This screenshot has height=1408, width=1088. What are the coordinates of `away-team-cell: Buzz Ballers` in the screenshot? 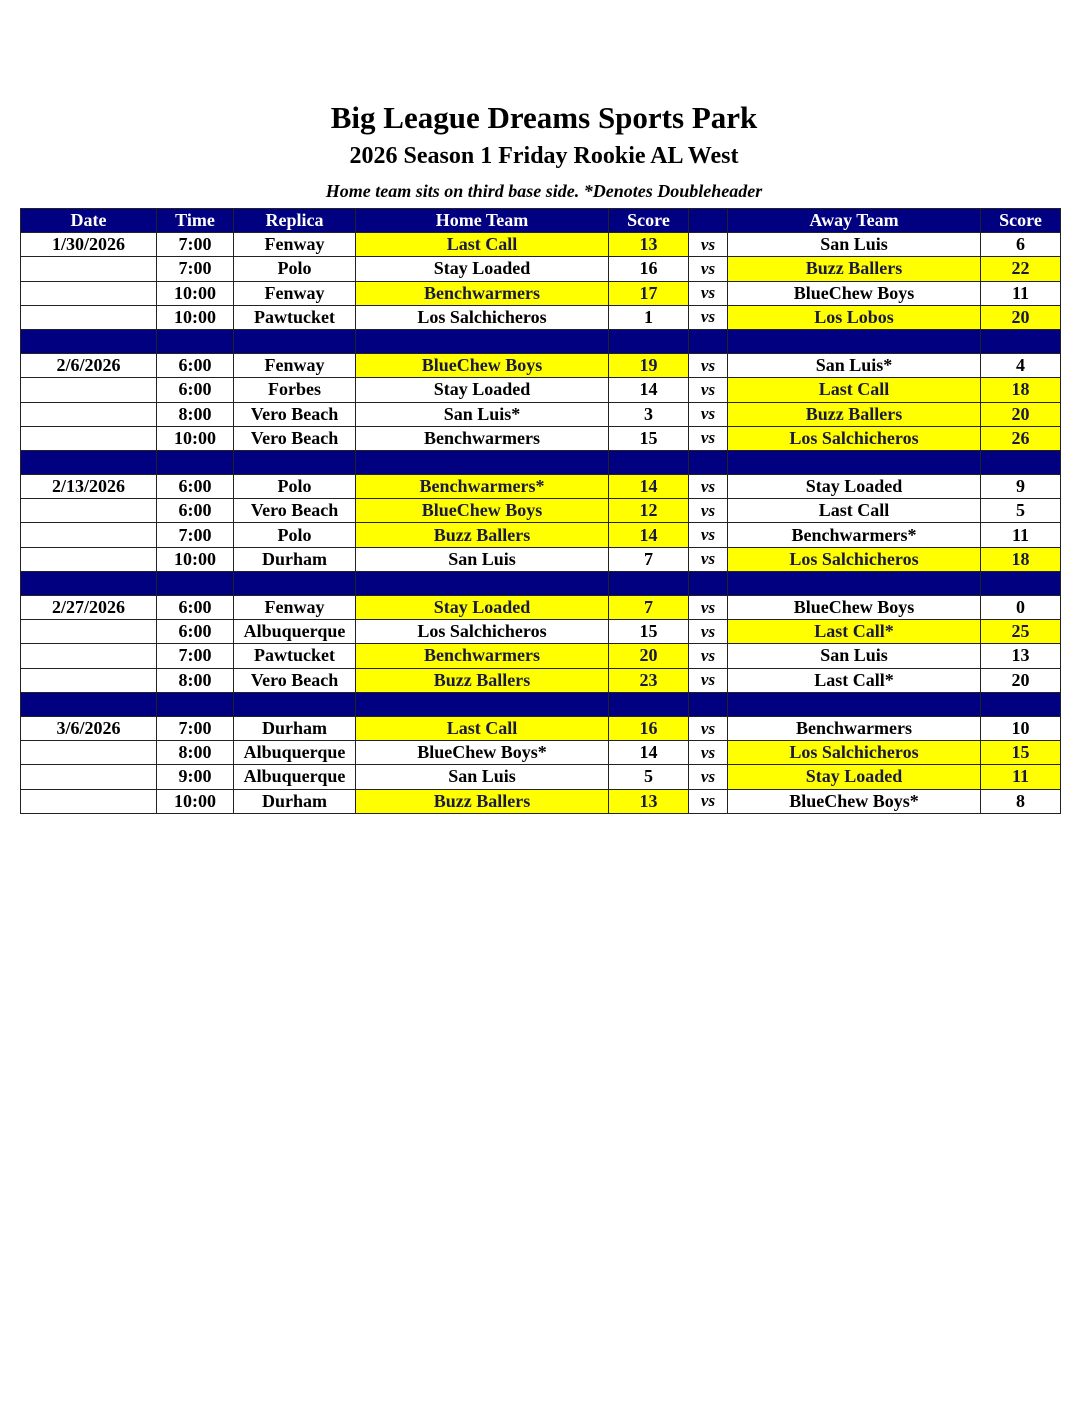 It's located at (854, 269).